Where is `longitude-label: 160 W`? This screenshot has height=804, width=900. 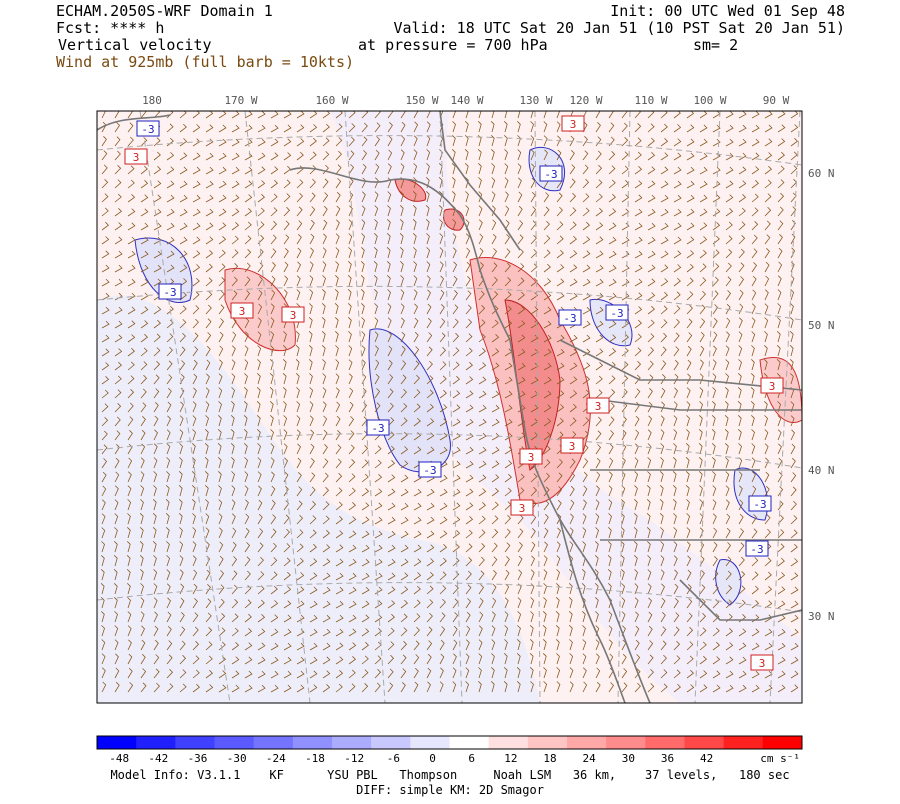
longitude-label: 160 W is located at coordinates (331, 100).